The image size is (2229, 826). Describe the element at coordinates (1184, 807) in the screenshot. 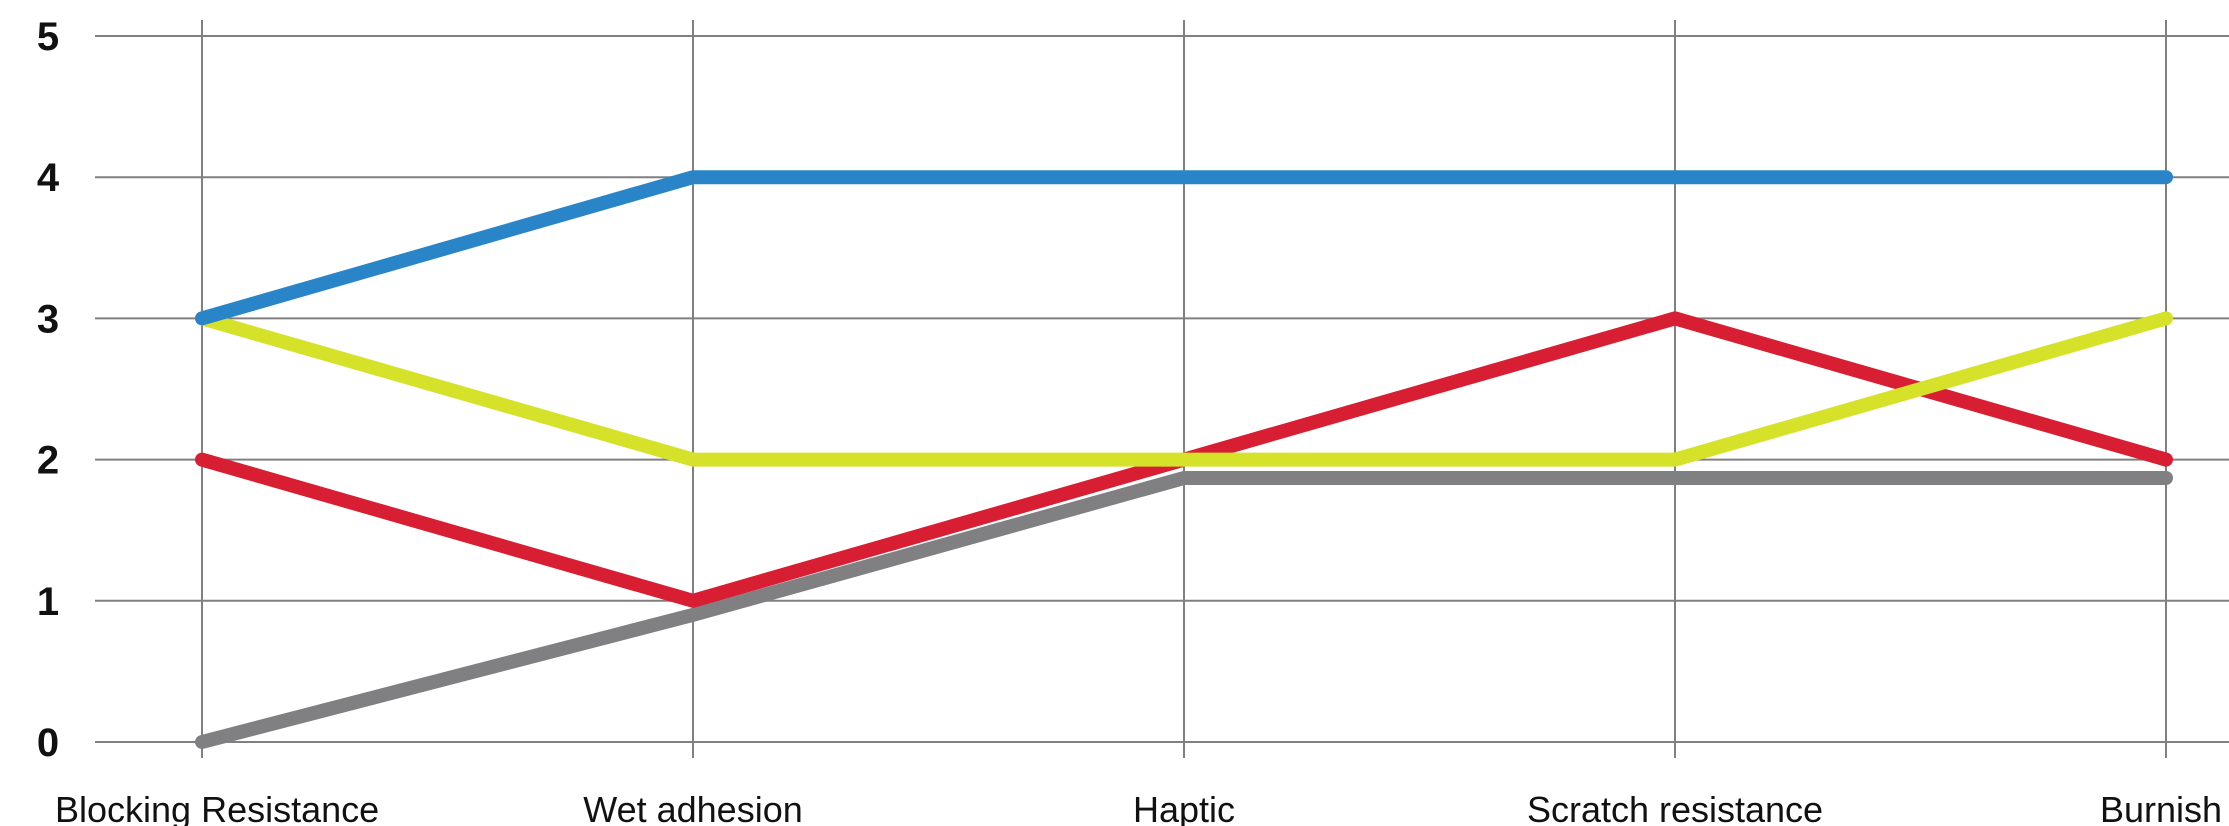

I see `x-tick-label: Haptic` at that location.